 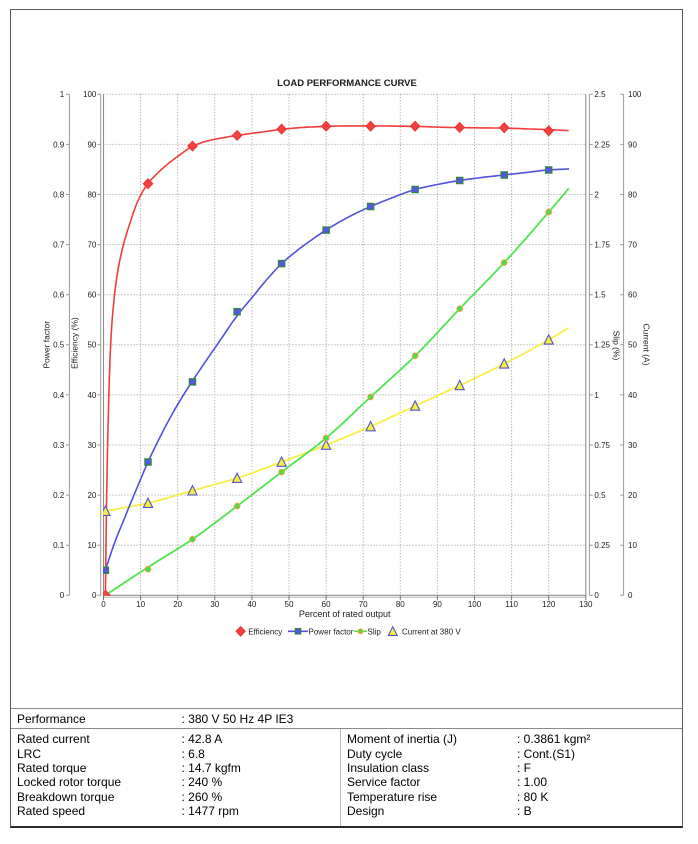 I want to click on svg-text: Percent of rated output, so click(x=345, y=614).